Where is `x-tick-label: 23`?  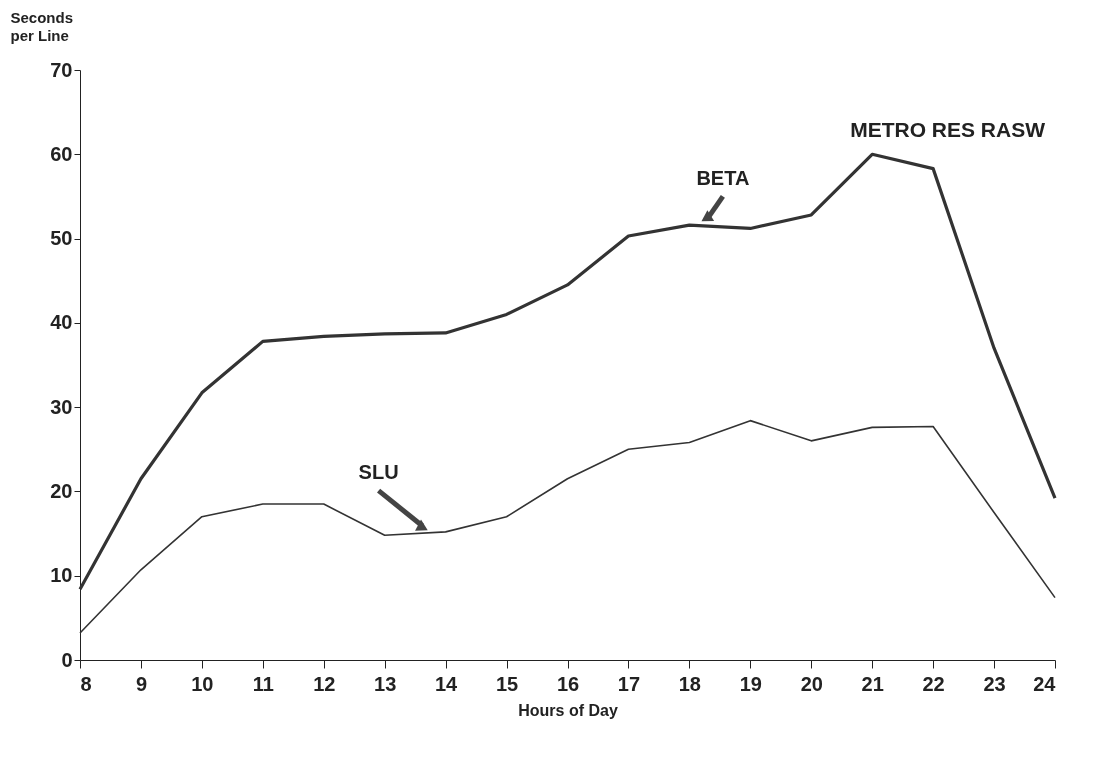 x-tick-label: 23 is located at coordinates (994, 683).